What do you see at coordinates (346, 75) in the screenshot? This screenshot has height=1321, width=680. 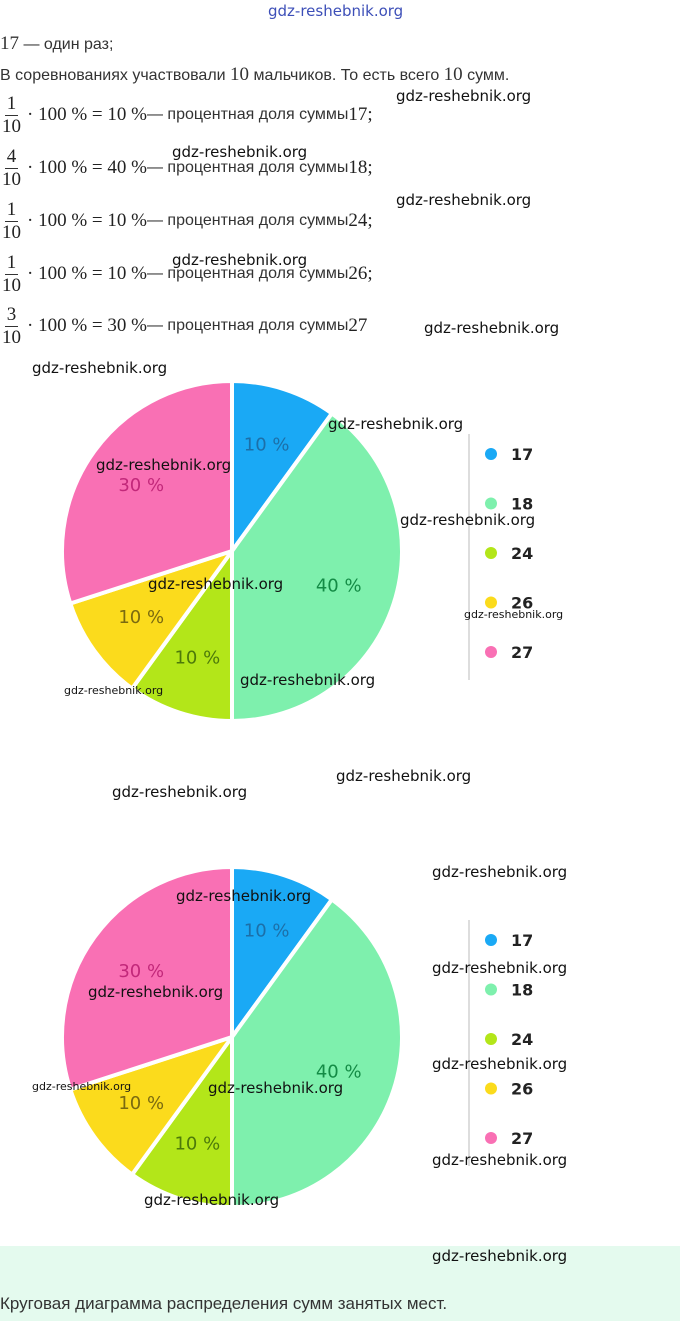 I see `participants-text-b: мальчиков. То есть всего` at bounding box center [346, 75].